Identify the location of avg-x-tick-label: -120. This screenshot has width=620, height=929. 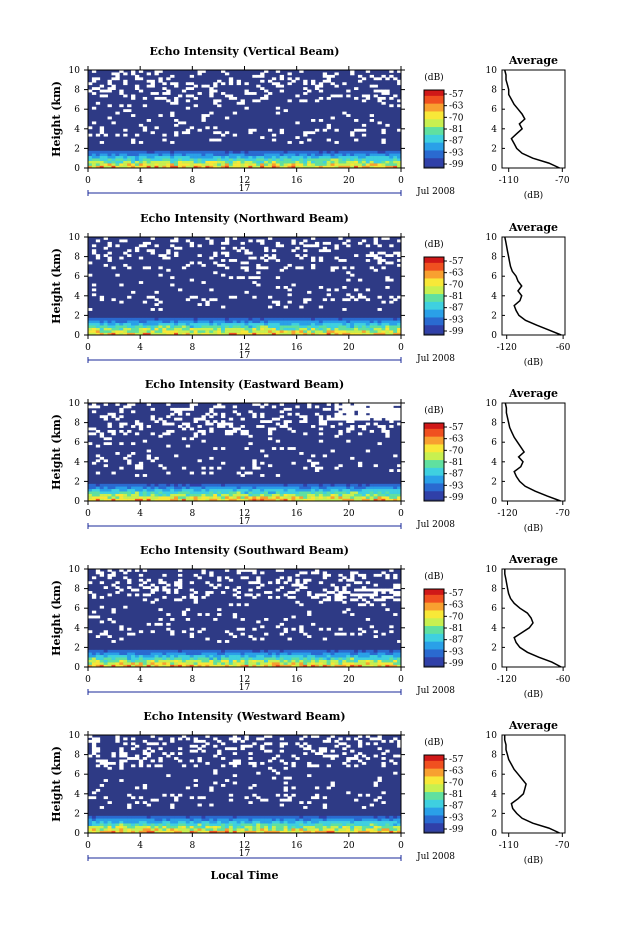
(507, 680).